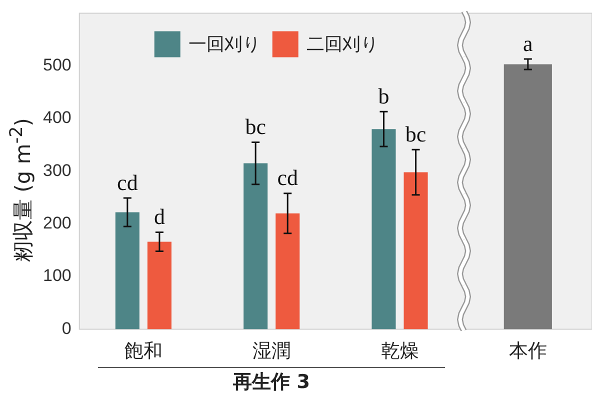  What do you see at coordinates (342, 44) in the screenshot?
I see `legend-label: 二回刈り` at bounding box center [342, 44].